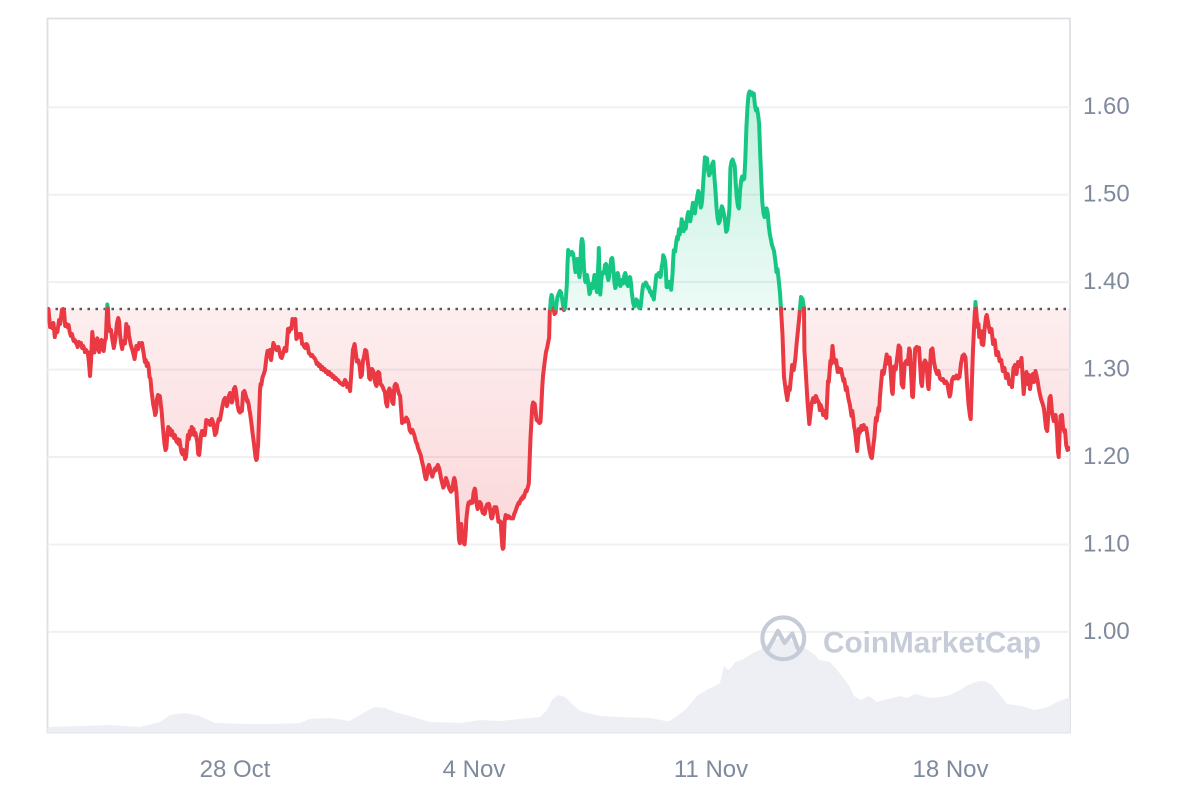  What do you see at coordinates (1106, 631) in the screenshot?
I see `svg-text: 1.00` at bounding box center [1106, 631].